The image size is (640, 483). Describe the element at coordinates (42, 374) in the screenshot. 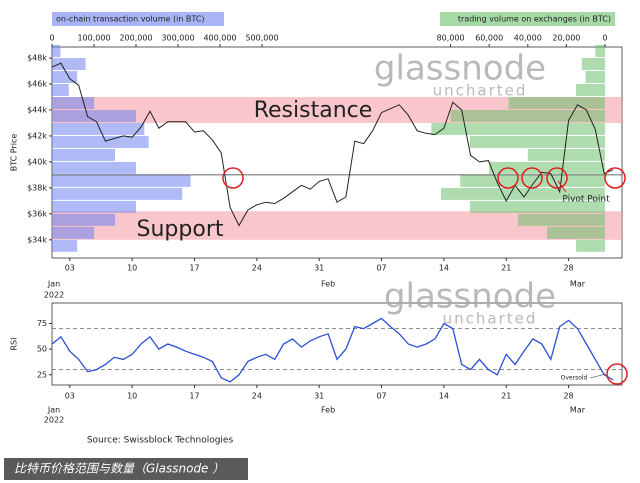

I see `y-tick-label: 25` at that location.